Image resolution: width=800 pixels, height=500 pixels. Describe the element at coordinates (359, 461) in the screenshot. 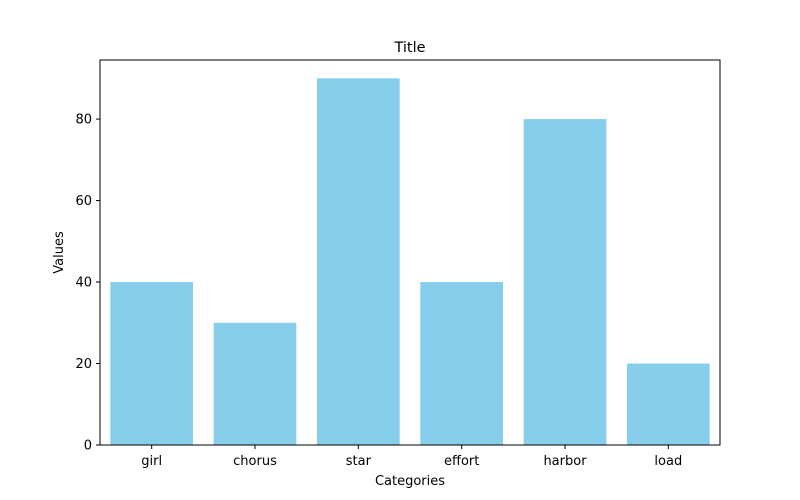

I see `x-tick-label: star` at that location.